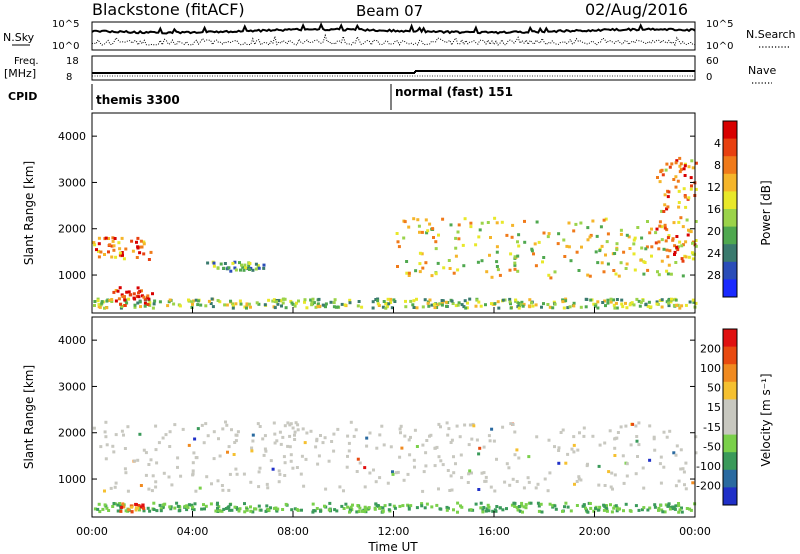 The image size is (800, 554). I want to click on colorbar-swatch, so click(730, 408).